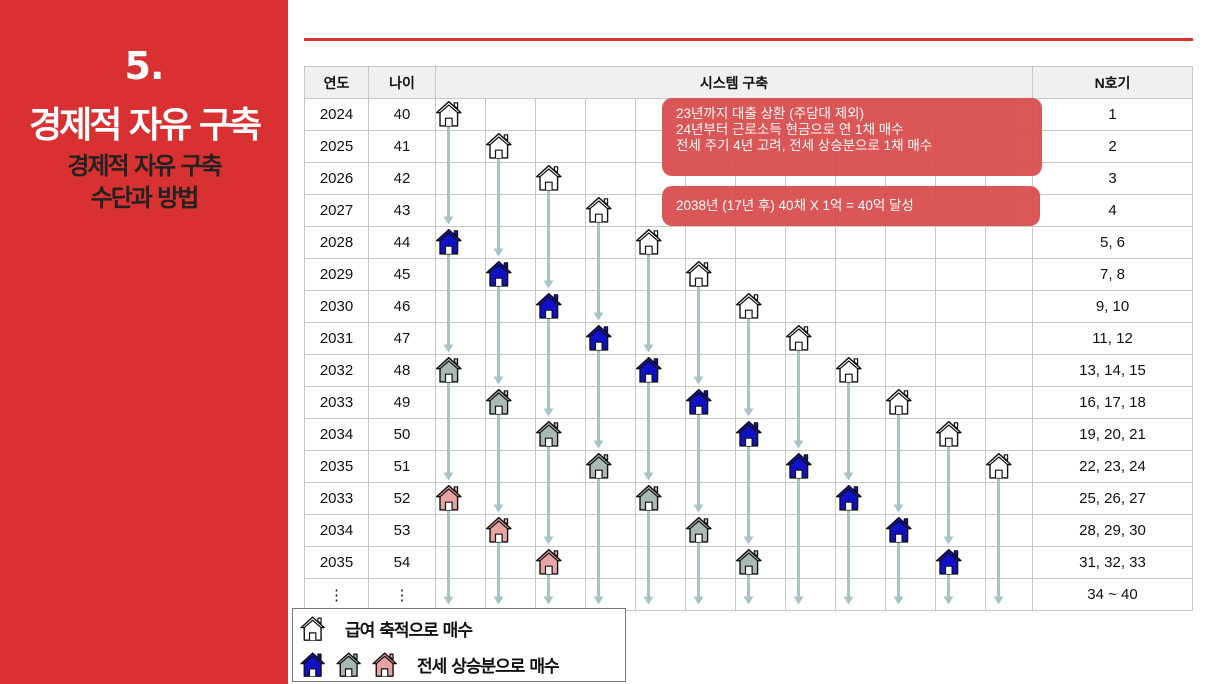  What do you see at coordinates (1112, 82) in the screenshot?
I see `header-n: N호기` at bounding box center [1112, 82].